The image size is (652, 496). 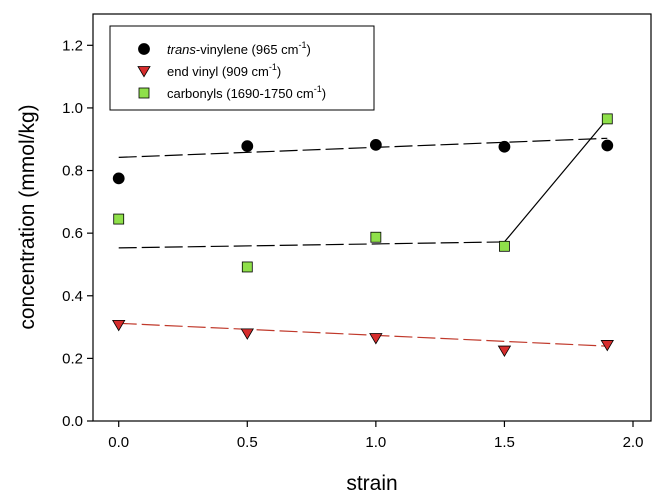 What do you see at coordinates (72, 233) in the screenshot?
I see `y-tick-label: 0.6` at bounding box center [72, 233].